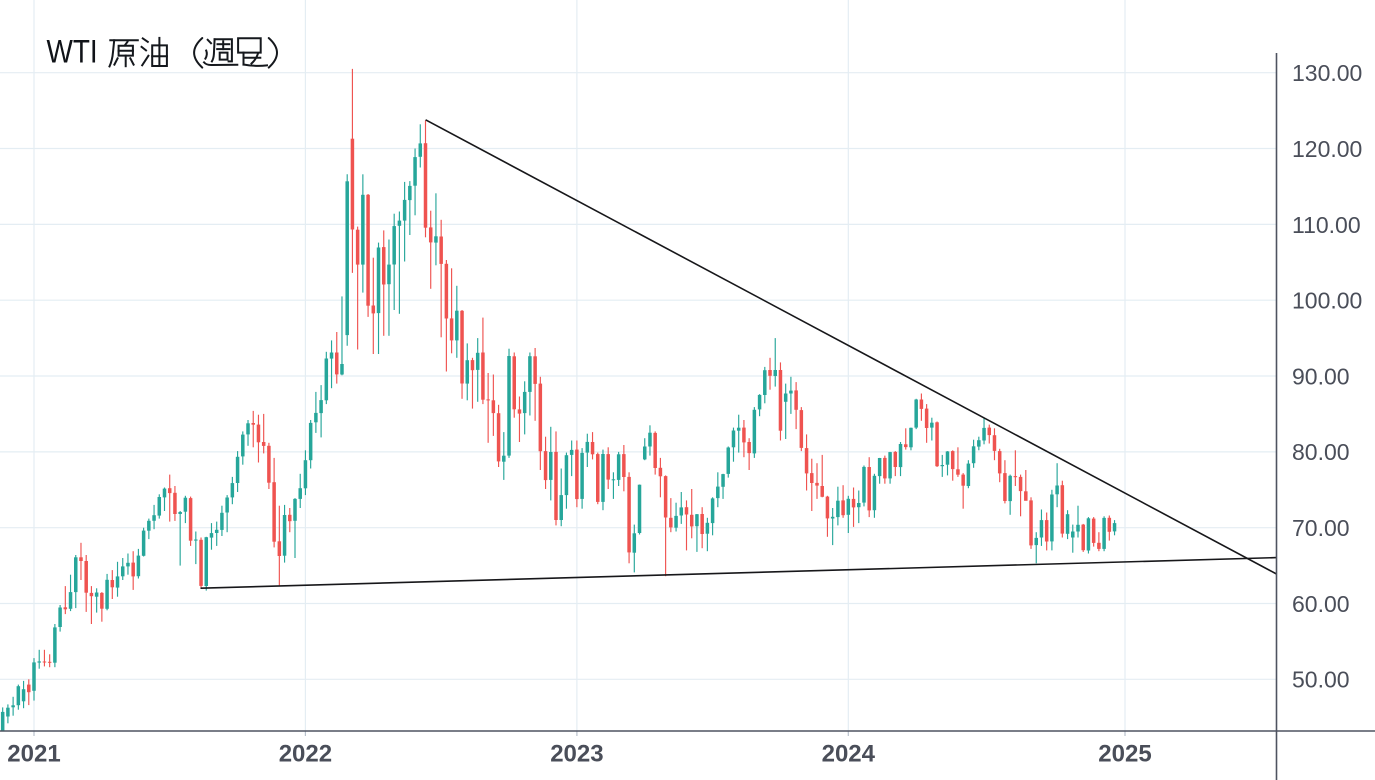 Image resolution: width=1375 pixels, height=780 pixels. What do you see at coordinates (1321, 376) in the screenshot?
I see `svg-text: 90.00` at bounding box center [1321, 376].